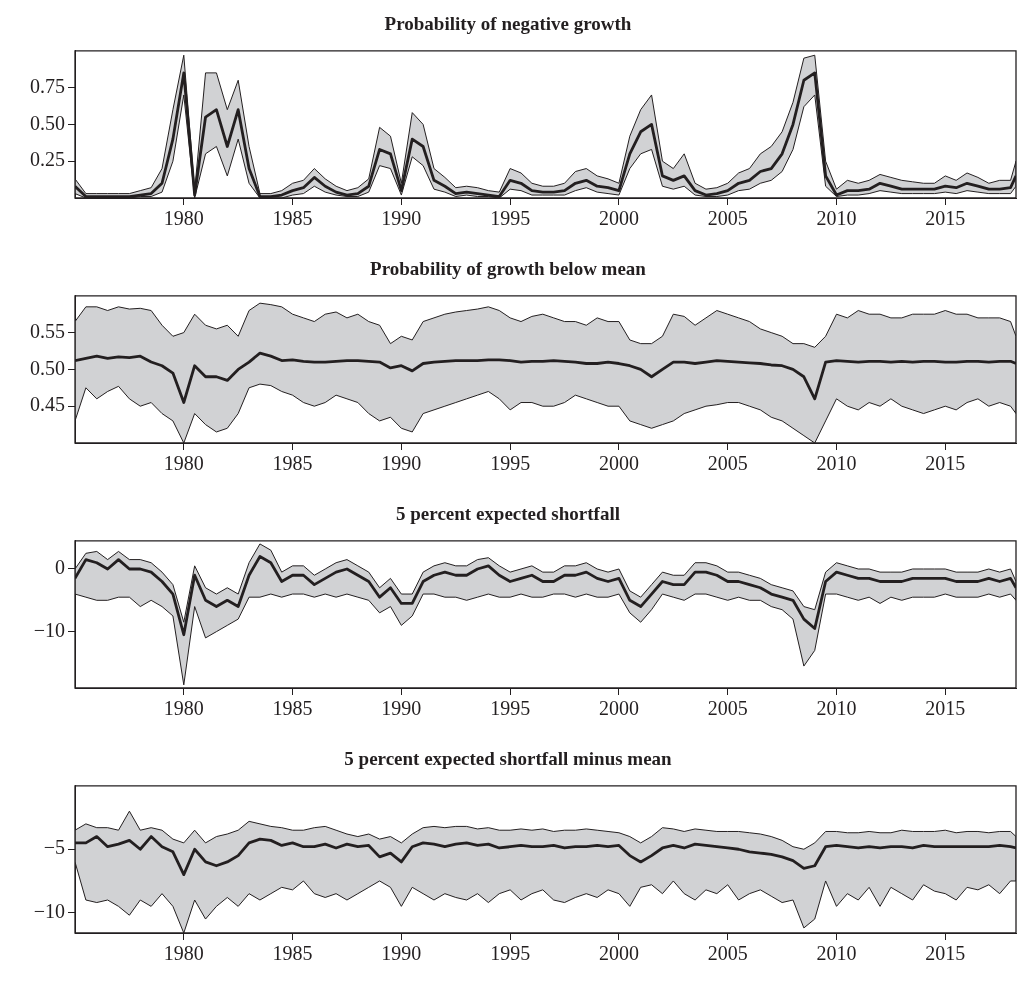  Describe the element at coordinates (47, 85) in the screenshot. I see `y-tick-label: 0.75` at that location.